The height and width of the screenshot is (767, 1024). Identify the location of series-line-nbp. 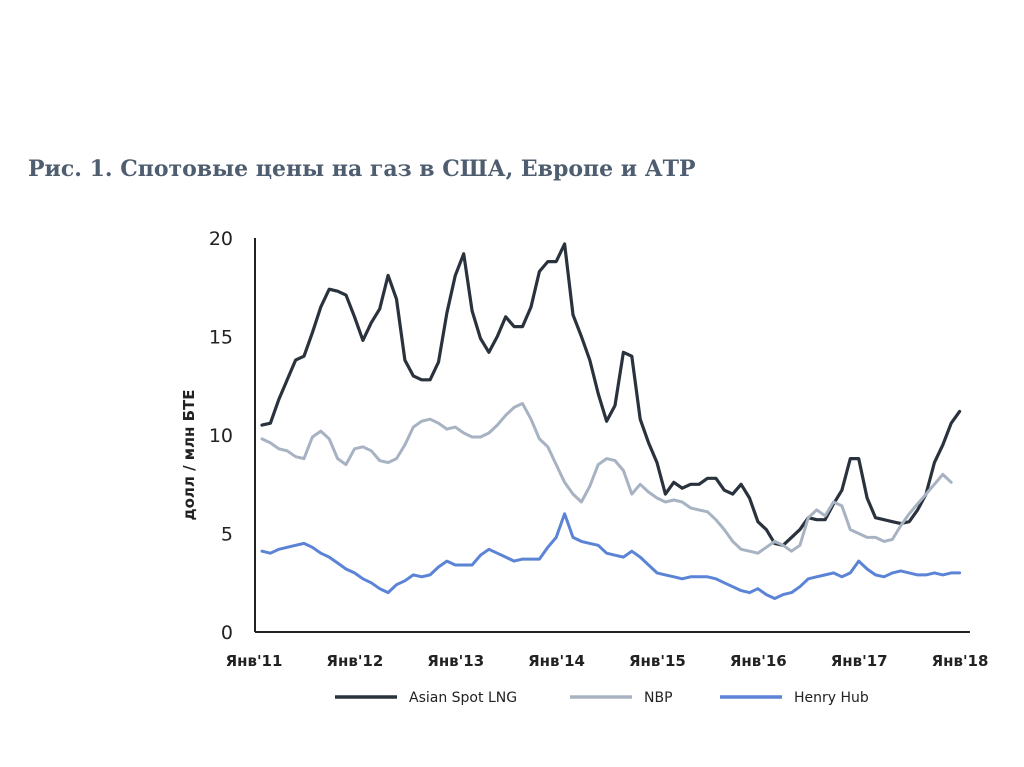
(606, 478).